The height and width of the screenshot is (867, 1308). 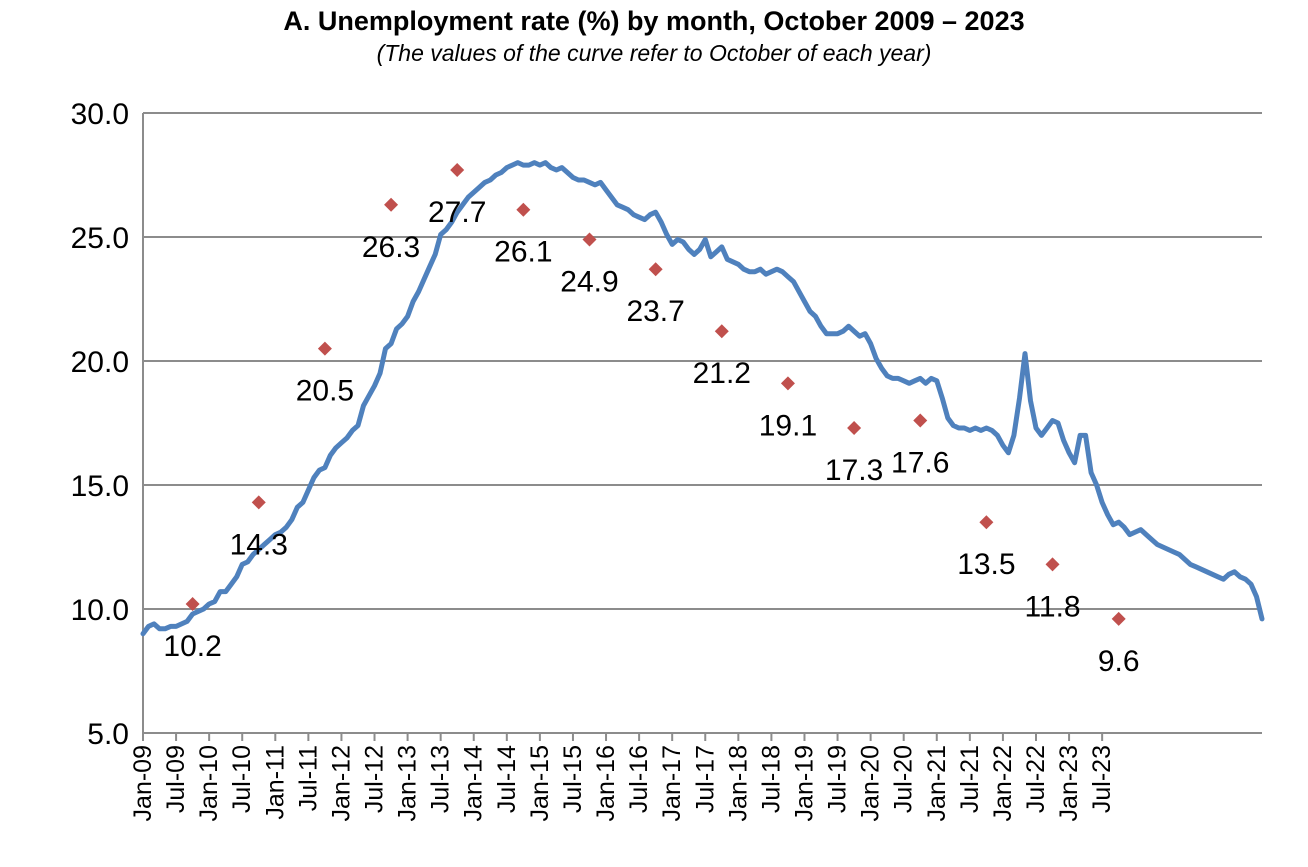 What do you see at coordinates (937, 783) in the screenshot?
I see `x-tick-label: Jan-21` at bounding box center [937, 783].